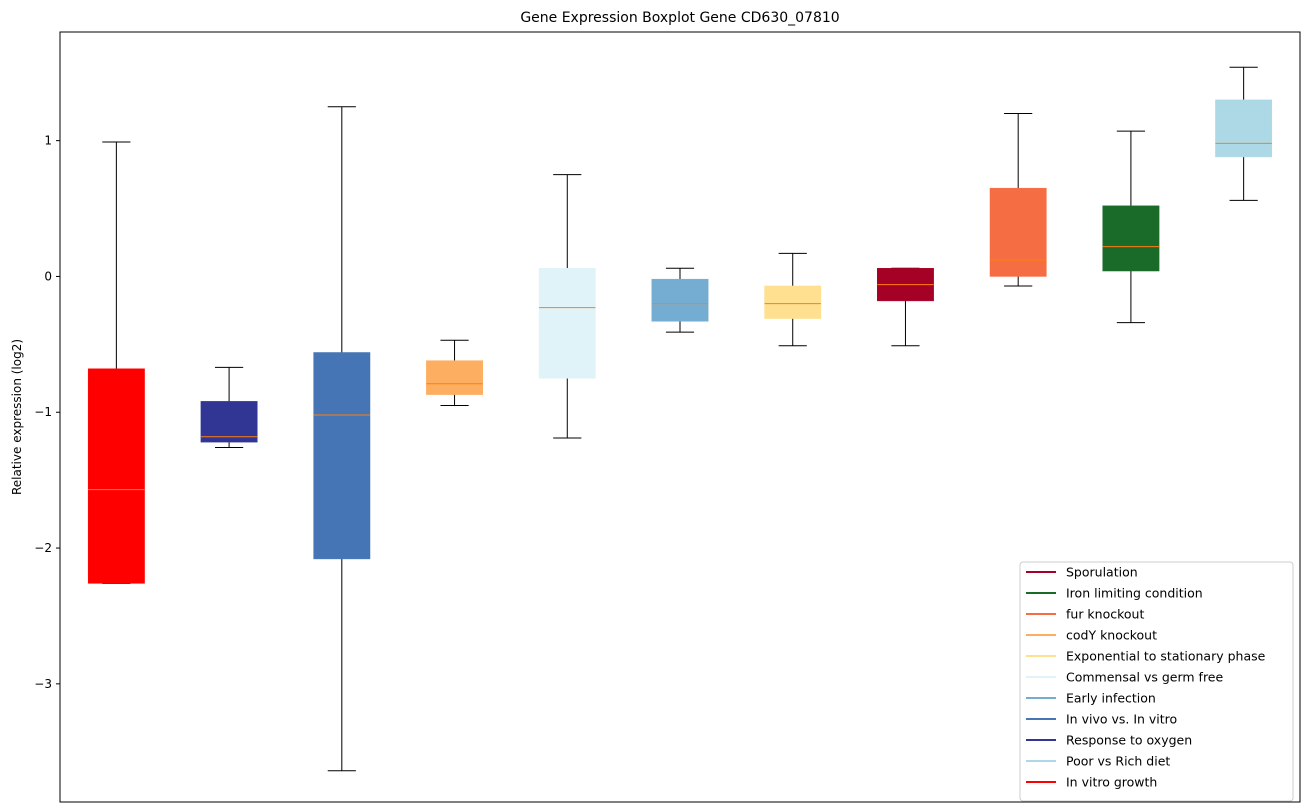  Describe the element at coordinates (1102, 572) in the screenshot. I see `legend-label: Sporulation` at that location.